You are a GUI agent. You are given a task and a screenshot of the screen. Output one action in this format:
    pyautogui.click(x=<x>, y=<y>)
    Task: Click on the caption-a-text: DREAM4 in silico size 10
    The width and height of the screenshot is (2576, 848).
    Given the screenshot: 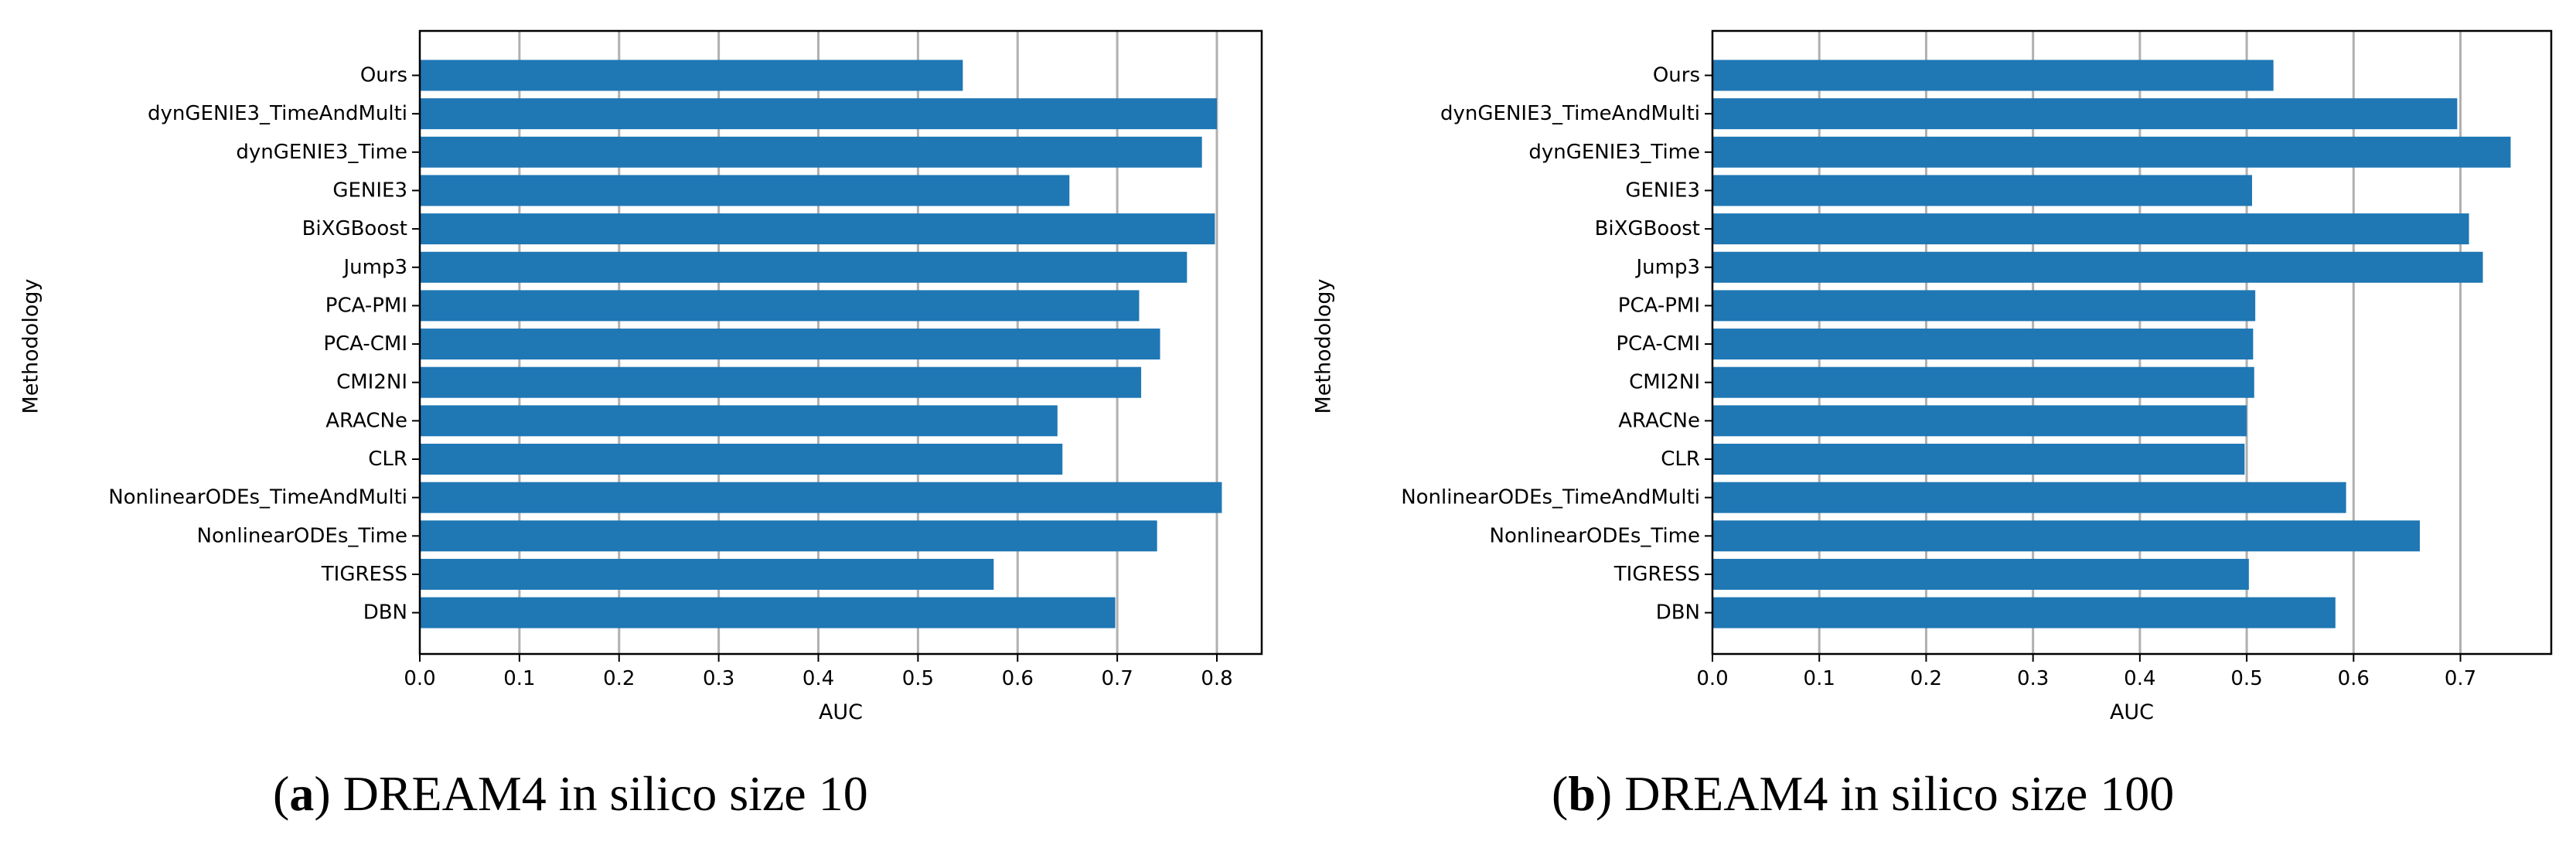 What is the action you would take?
    pyautogui.click(x=599, y=793)
    